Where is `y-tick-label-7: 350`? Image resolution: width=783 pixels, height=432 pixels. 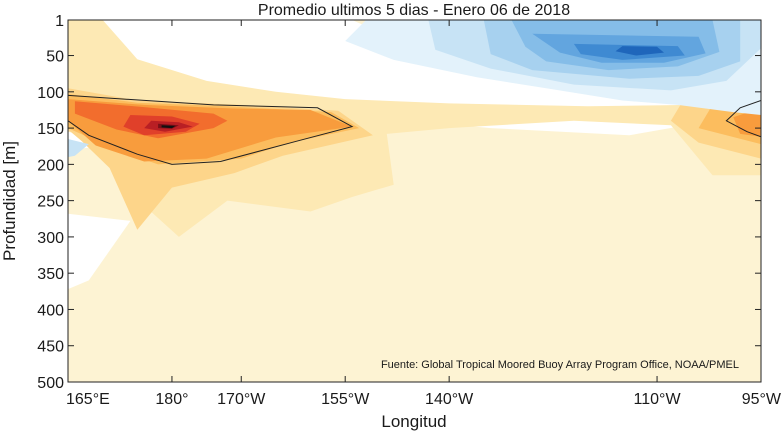 y-tick-label-7: 350 is located at coordinates (50, 274).